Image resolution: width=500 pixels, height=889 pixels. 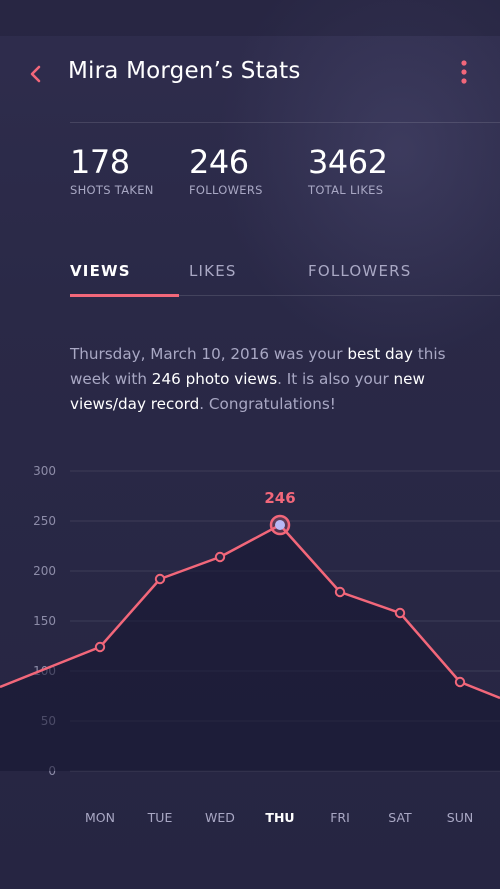 What do you see at coordinates (340, 817) in the screenshot?
I see `x-tick-label: FRI` at bounding box center [340, 817].